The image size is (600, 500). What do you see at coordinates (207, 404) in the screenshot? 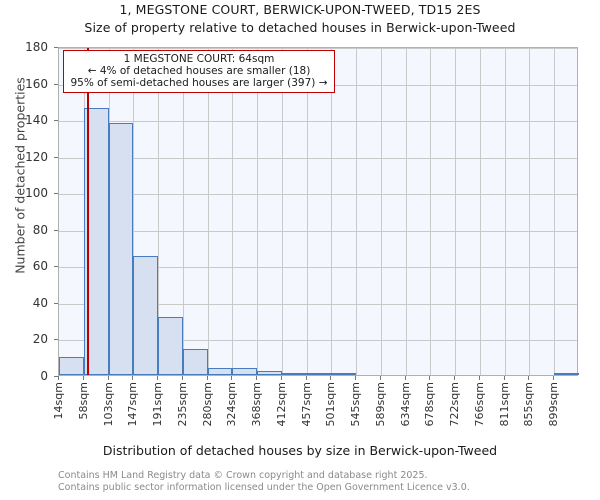
I see `x-tick-label: 280sqm` at bounding box center [207, 404].